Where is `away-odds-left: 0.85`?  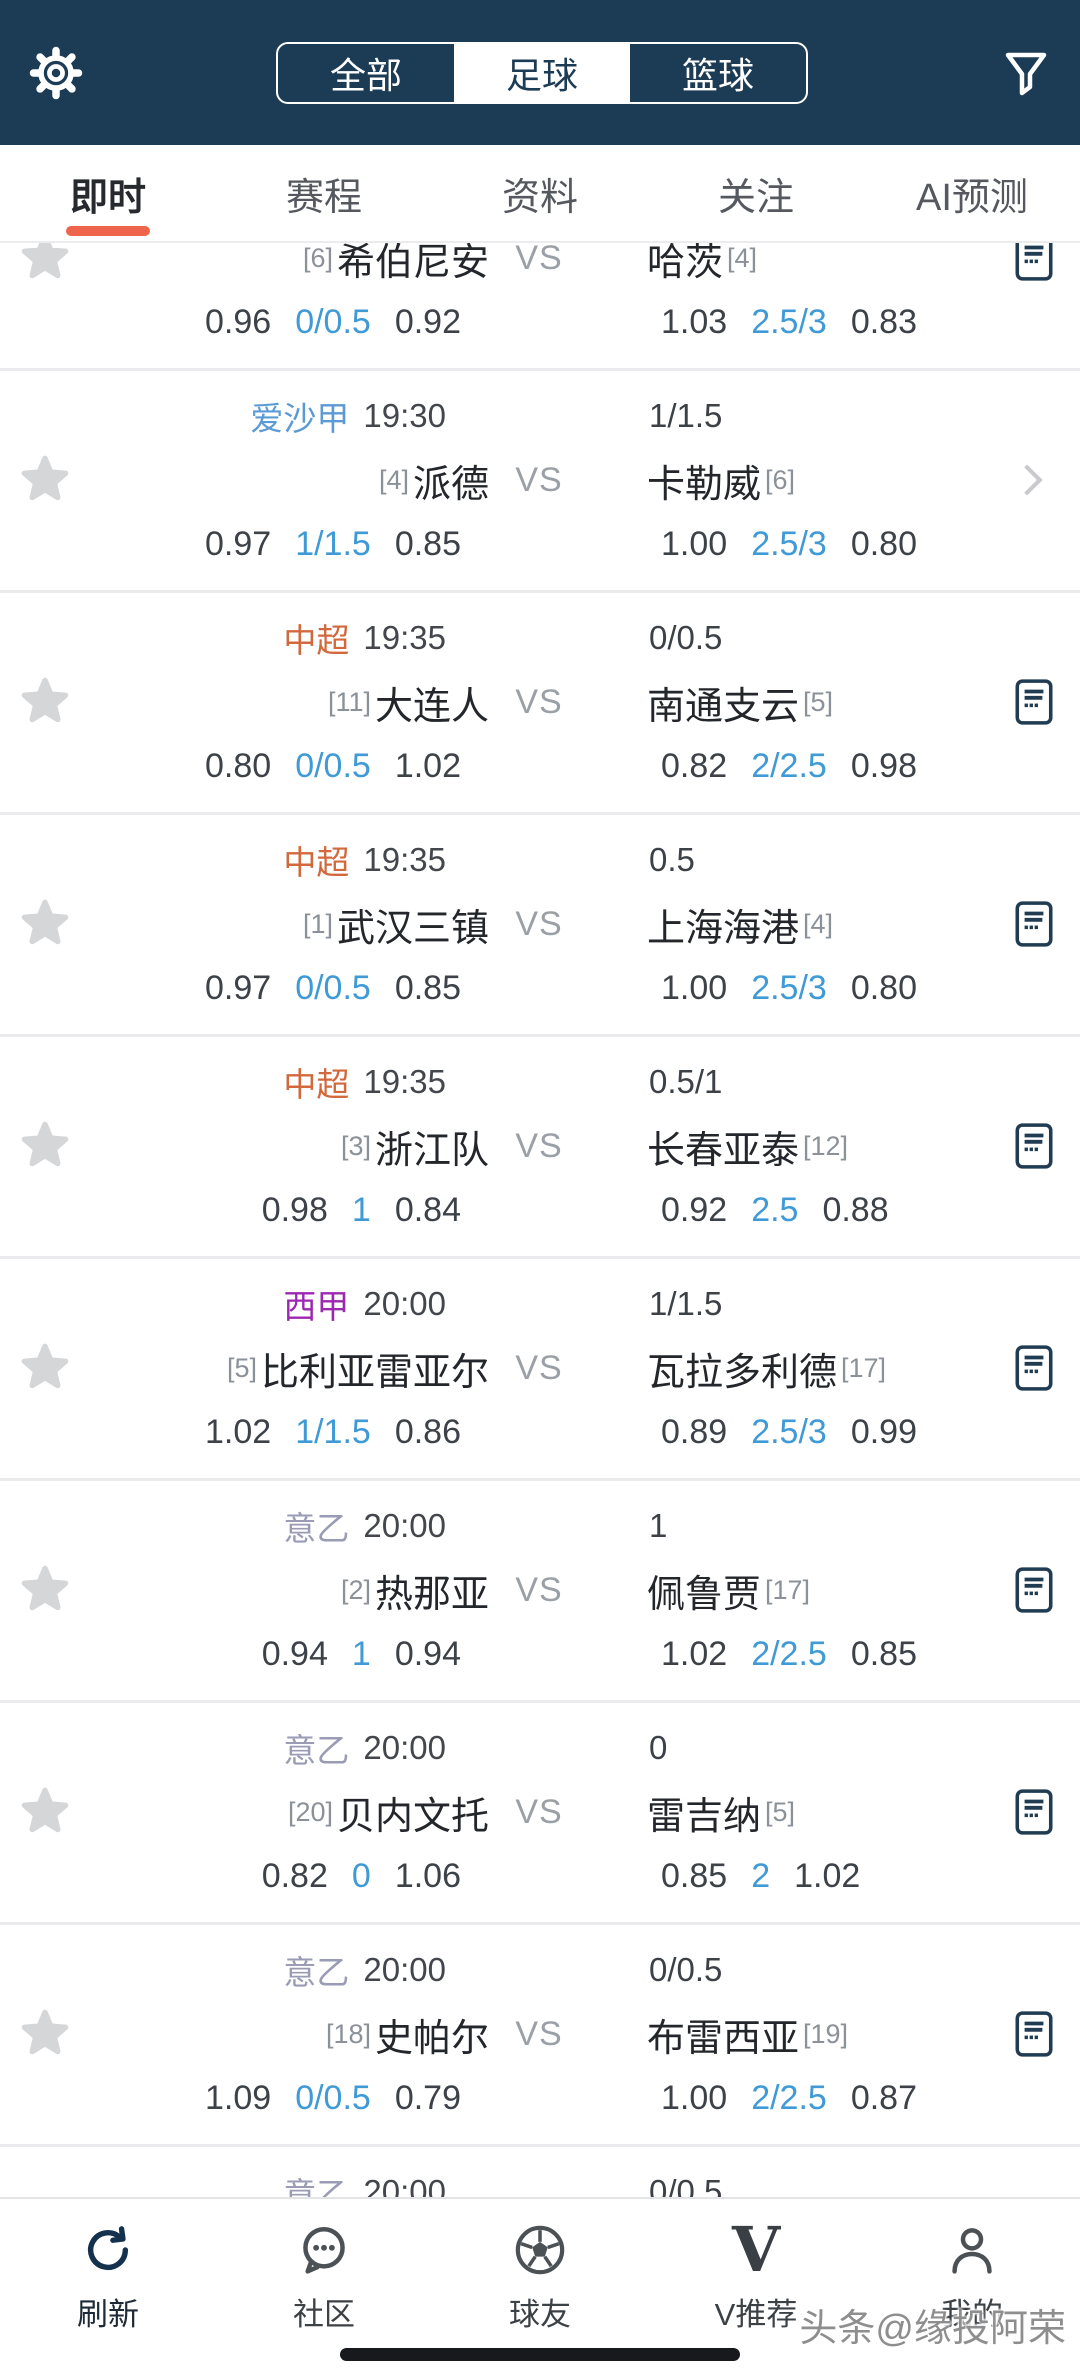 away-odds-left: 0.85 is located at coordinates (694, 1875).